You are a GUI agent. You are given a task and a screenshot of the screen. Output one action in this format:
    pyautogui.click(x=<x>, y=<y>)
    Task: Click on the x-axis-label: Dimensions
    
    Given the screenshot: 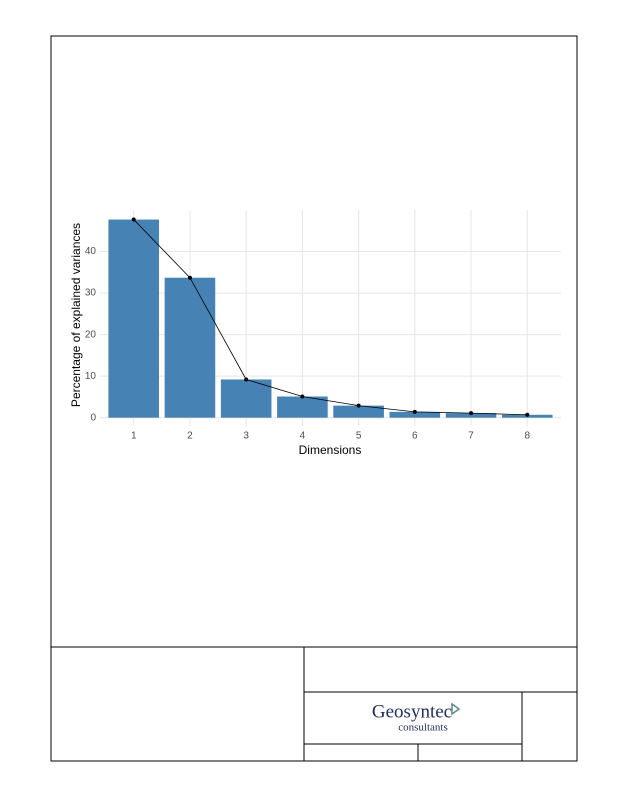 What is the action you would take?
    pyautogui.click(x=330, y=450)
    